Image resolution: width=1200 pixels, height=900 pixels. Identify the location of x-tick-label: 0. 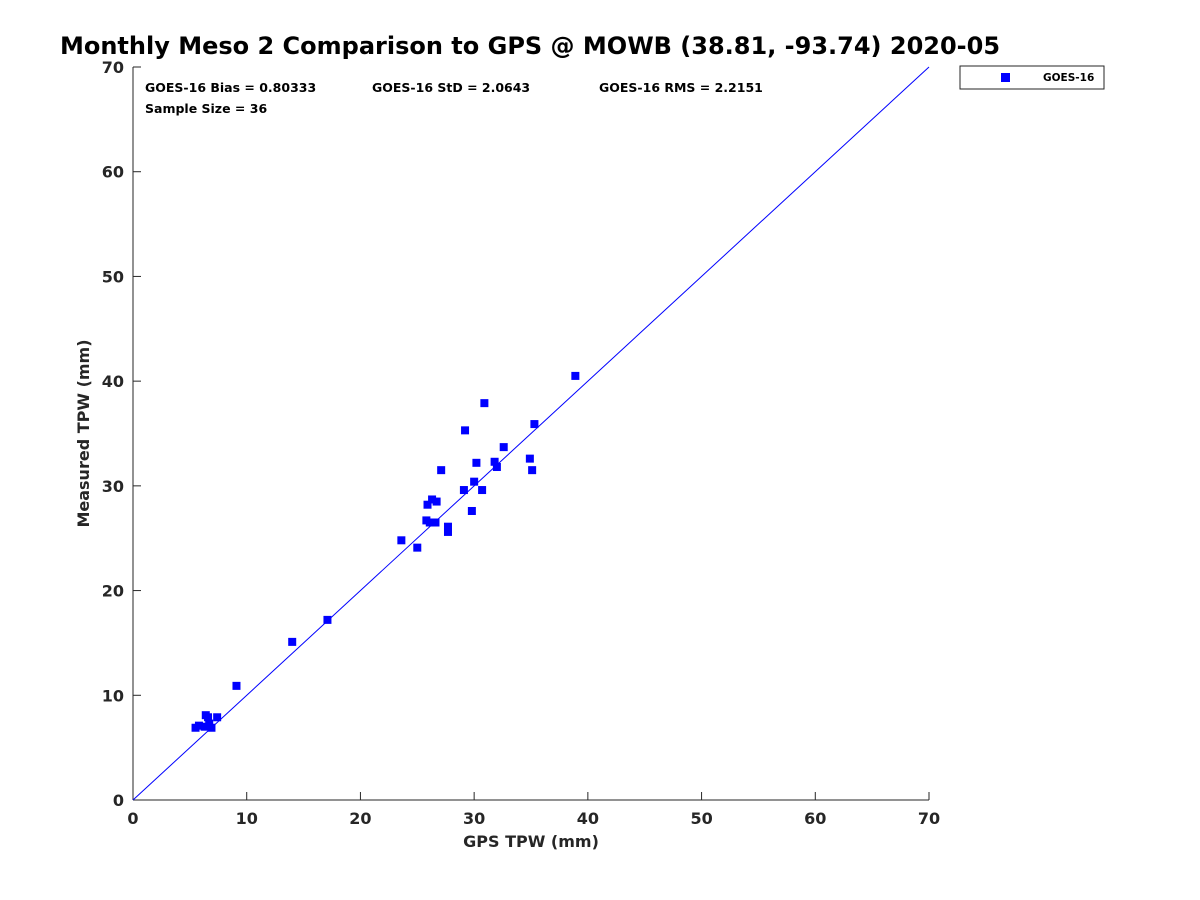
(132, 818).